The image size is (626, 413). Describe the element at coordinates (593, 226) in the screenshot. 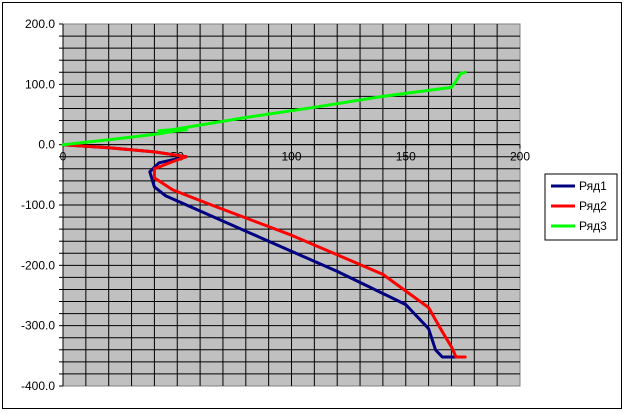

I see `legend-label-3: Ряд3` at that location.